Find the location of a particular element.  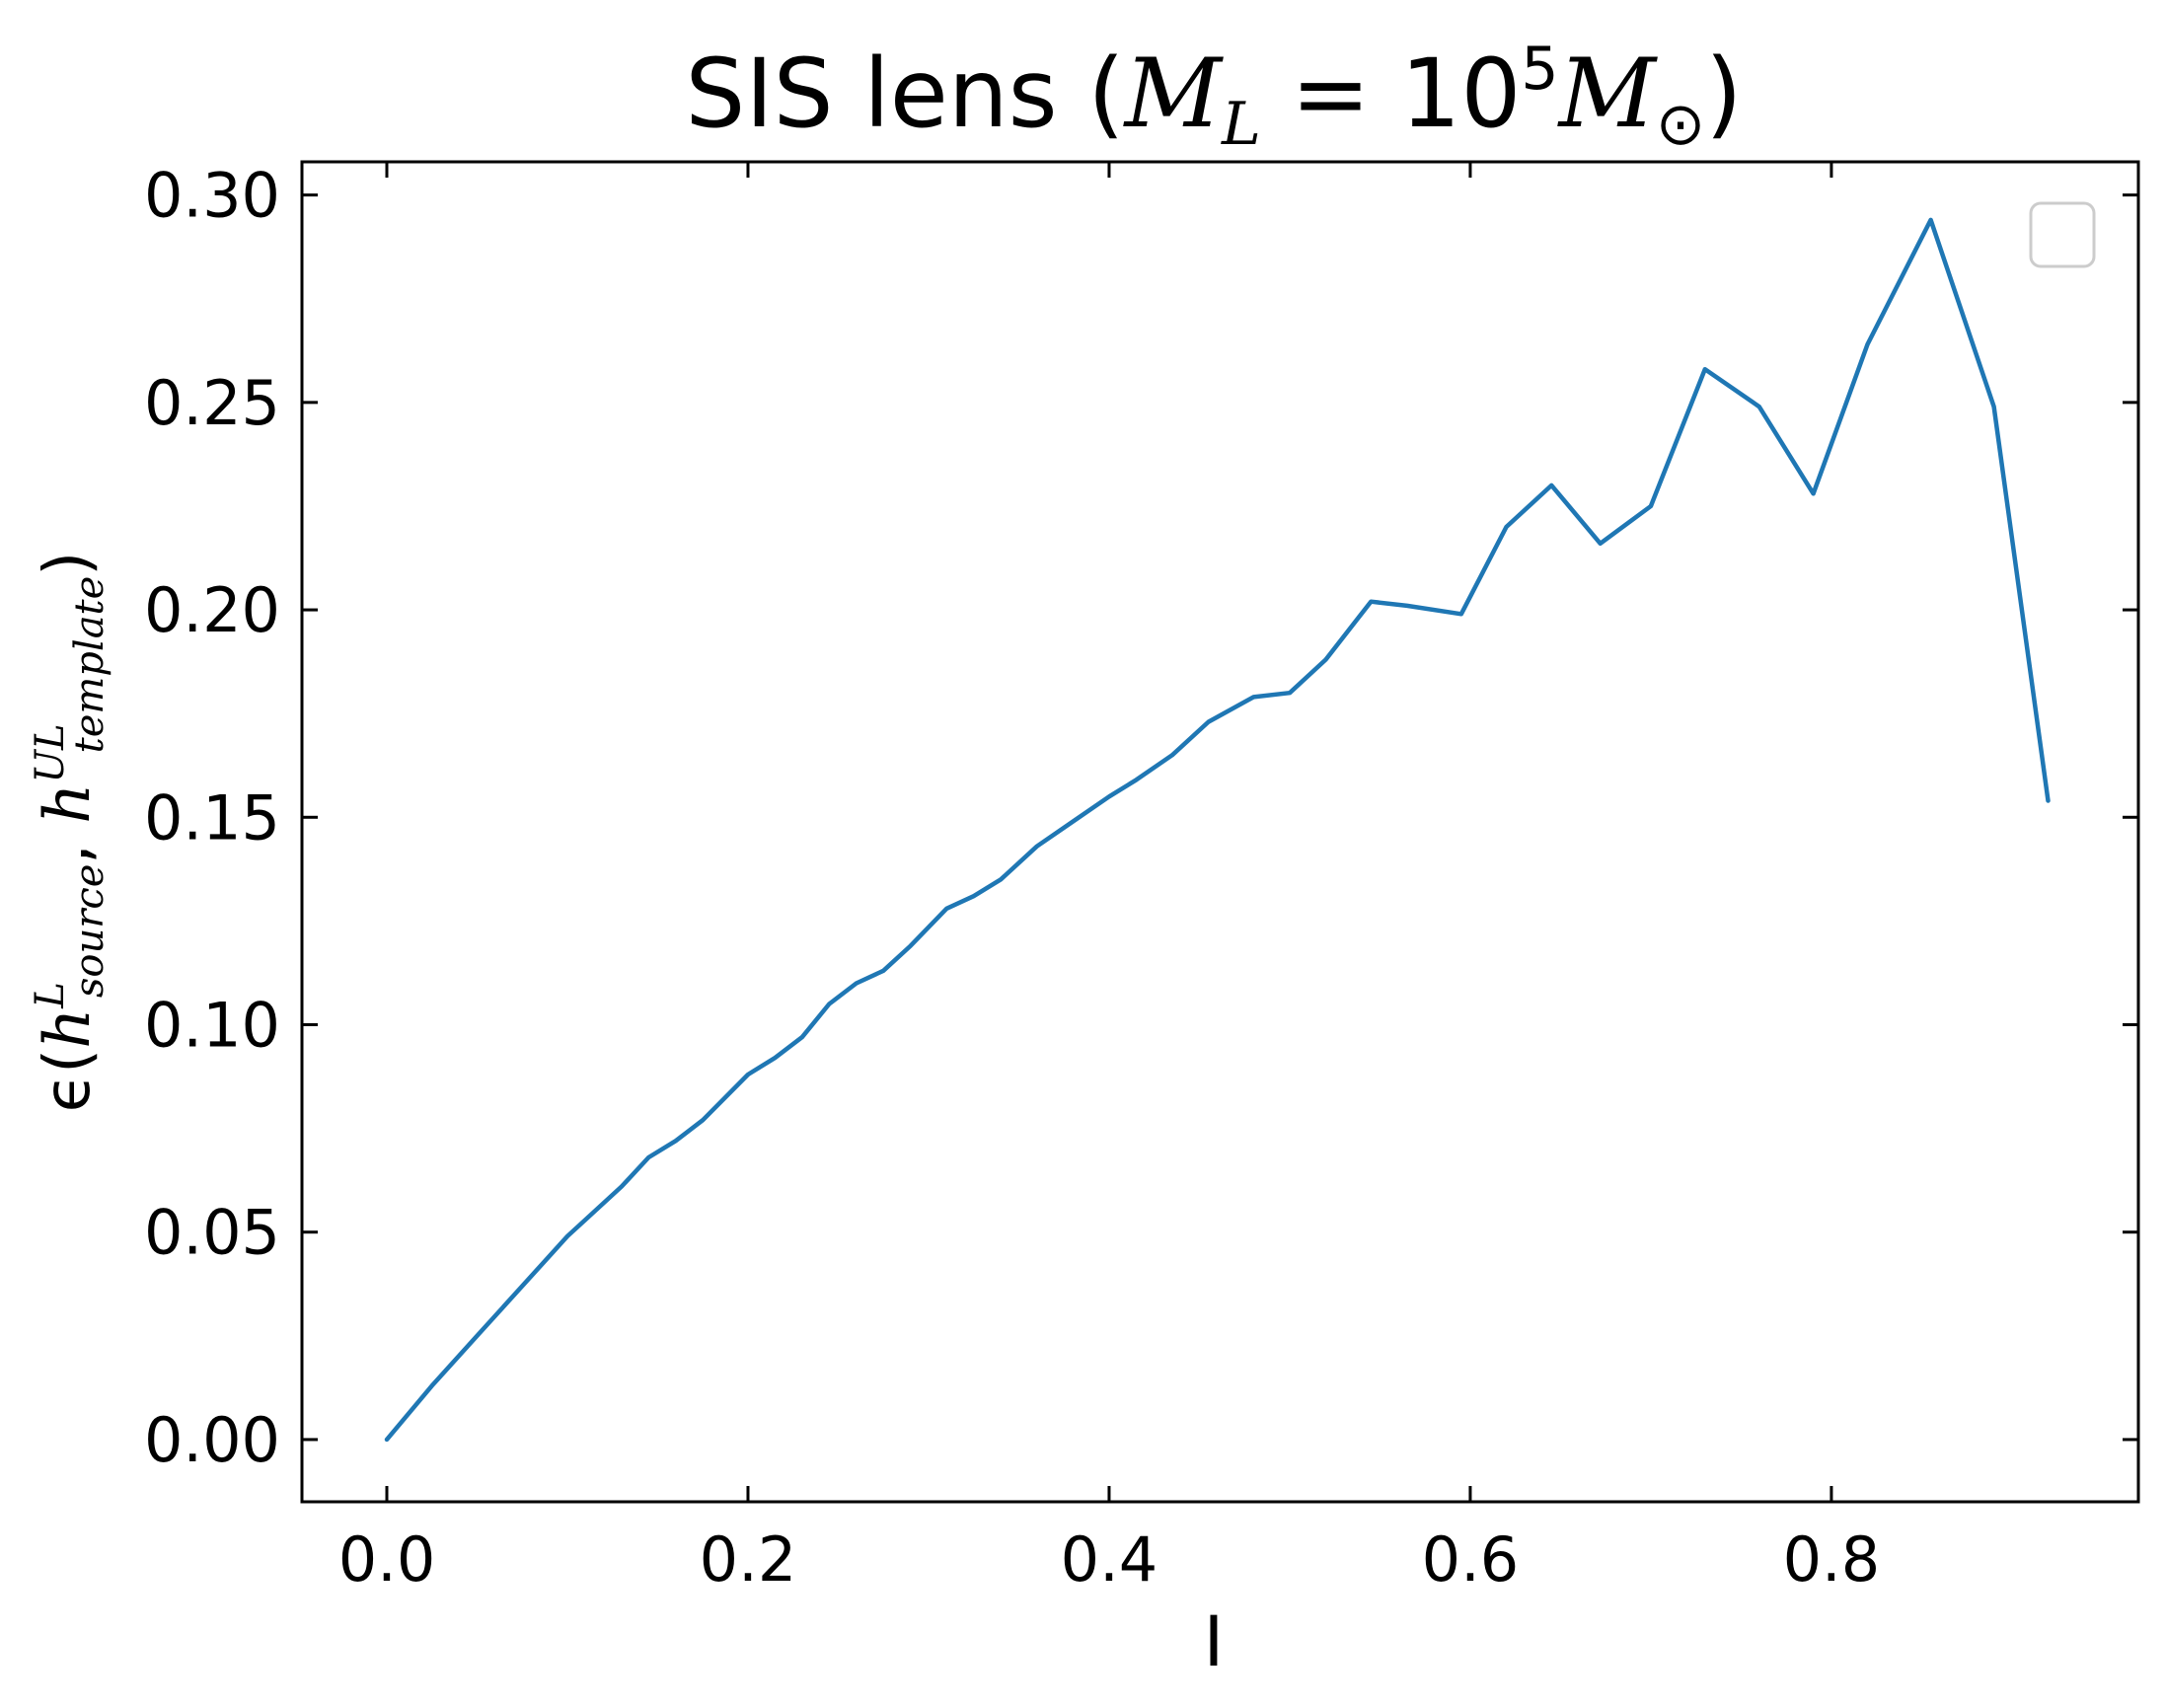

x-tick-label: 0.2 is located at coordinates (748, 1559).